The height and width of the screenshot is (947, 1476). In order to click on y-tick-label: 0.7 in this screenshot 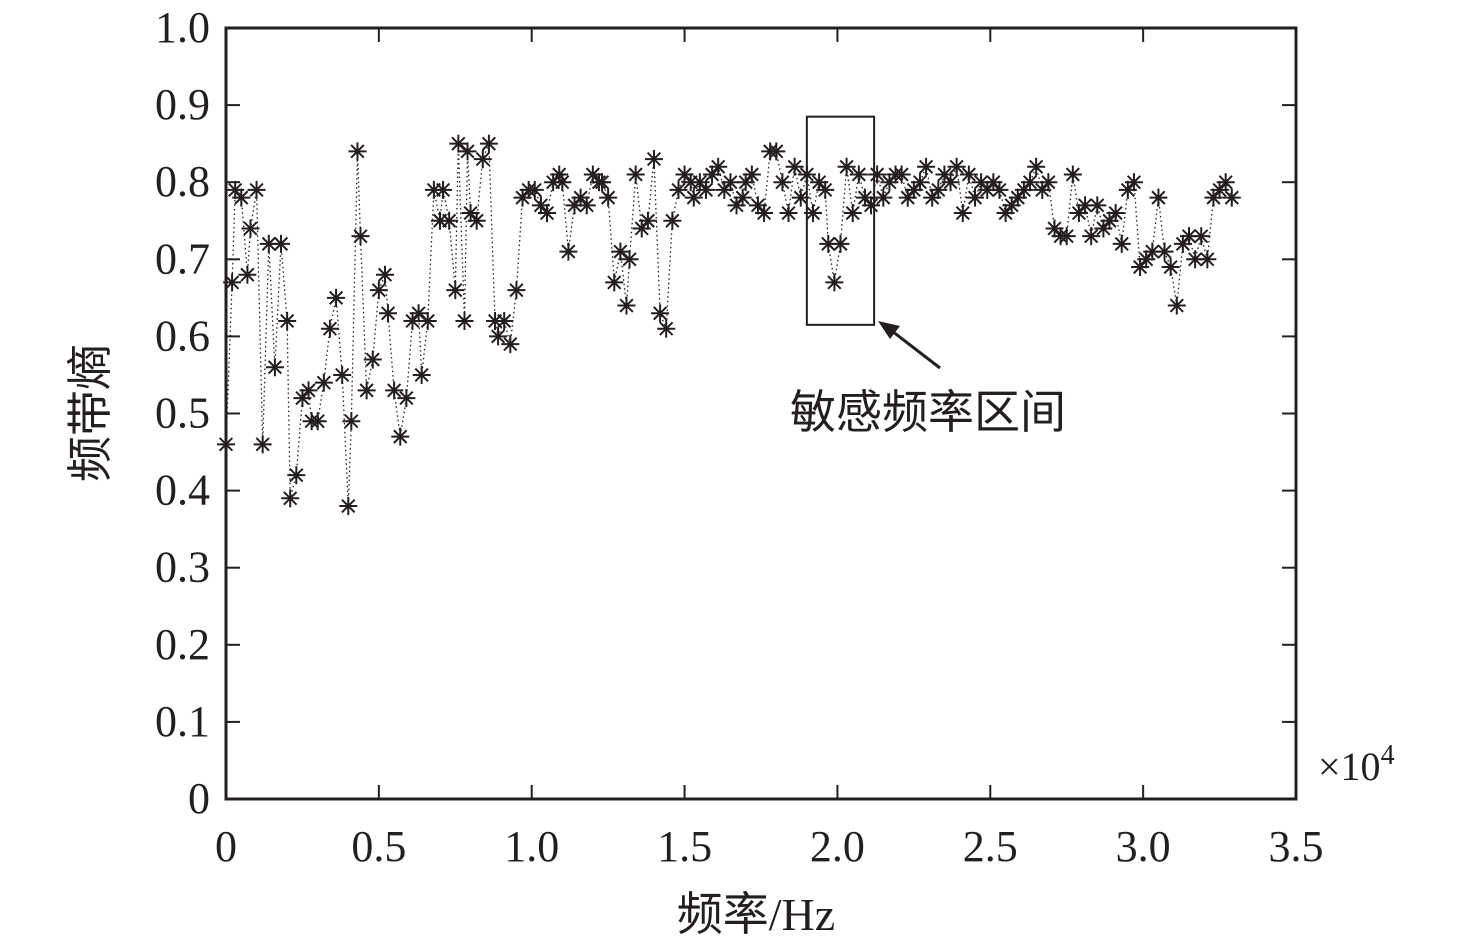, I will do `click(182, 258)`.